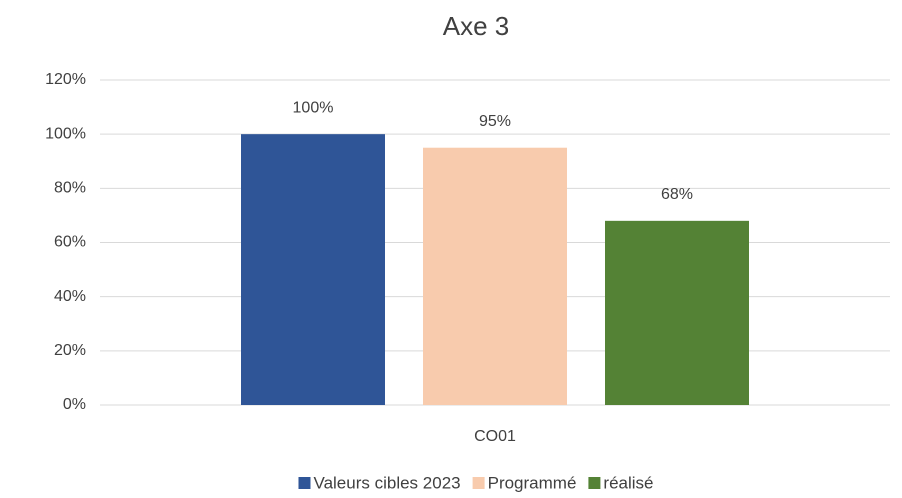 The height and width of the screenshot is (498, 902). I want to click on y-tick-label: 40%, so click(70, 296).